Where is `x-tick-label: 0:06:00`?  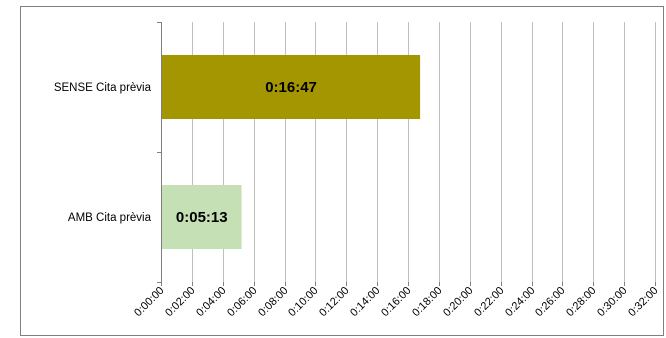
x-tick-label: 0:06:00 is located at coordinates (242, 302).